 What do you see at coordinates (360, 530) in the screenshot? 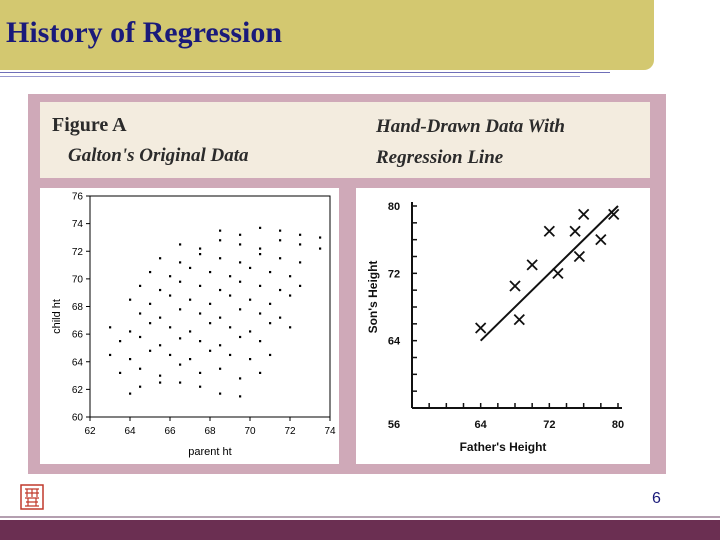
I see `footer-bar` at bounding box center [360, 530].